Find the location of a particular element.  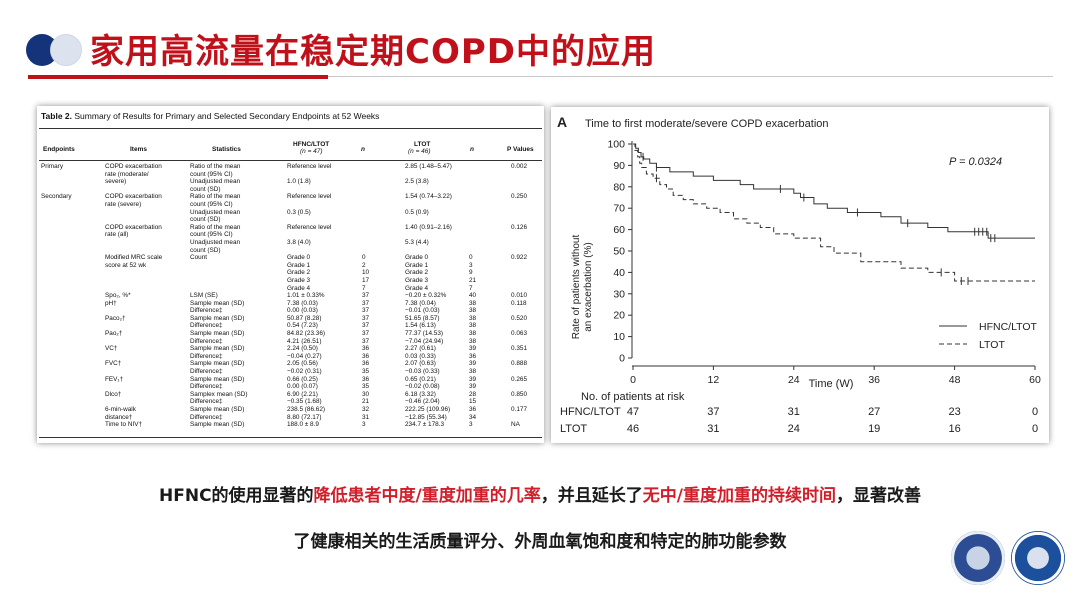

table-cell-stat: count (SD) is located at coordinates (205, 220).